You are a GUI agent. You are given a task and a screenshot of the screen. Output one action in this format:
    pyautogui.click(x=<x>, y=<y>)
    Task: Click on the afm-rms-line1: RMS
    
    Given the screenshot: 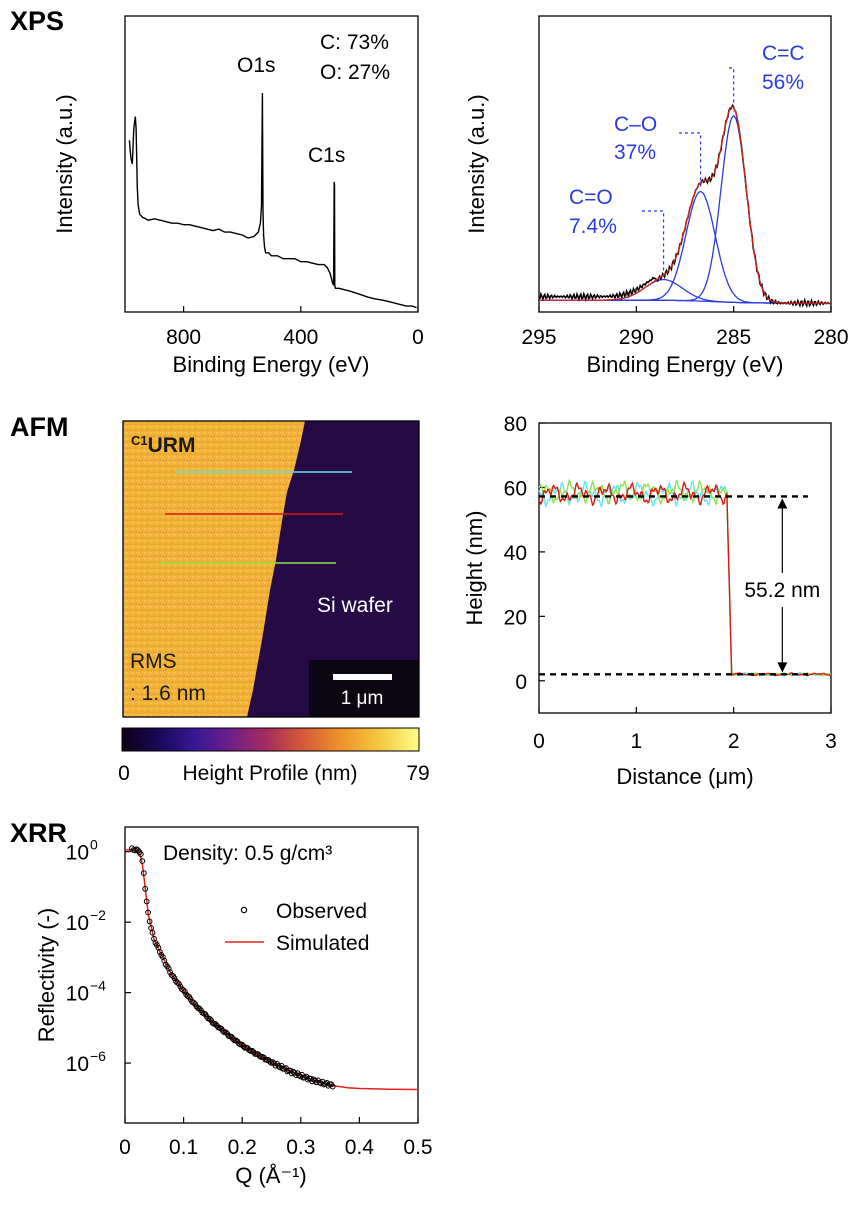 What is the action you would take?
    pyautogui.click(x=153, y=661)
    